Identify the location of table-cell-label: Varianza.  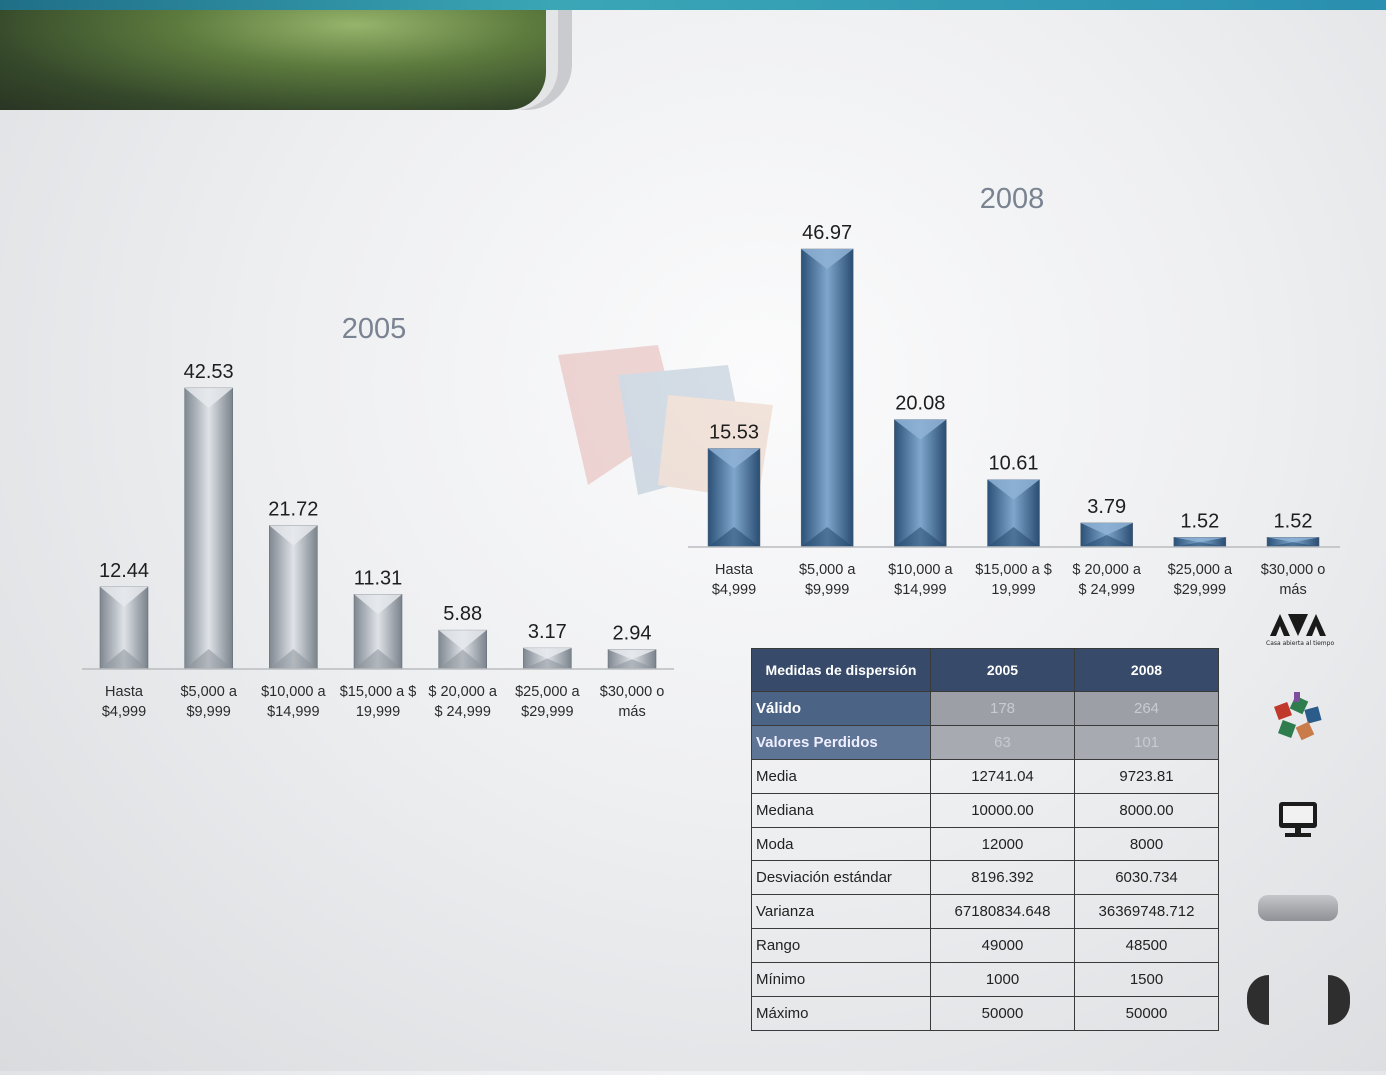
(841, 912).